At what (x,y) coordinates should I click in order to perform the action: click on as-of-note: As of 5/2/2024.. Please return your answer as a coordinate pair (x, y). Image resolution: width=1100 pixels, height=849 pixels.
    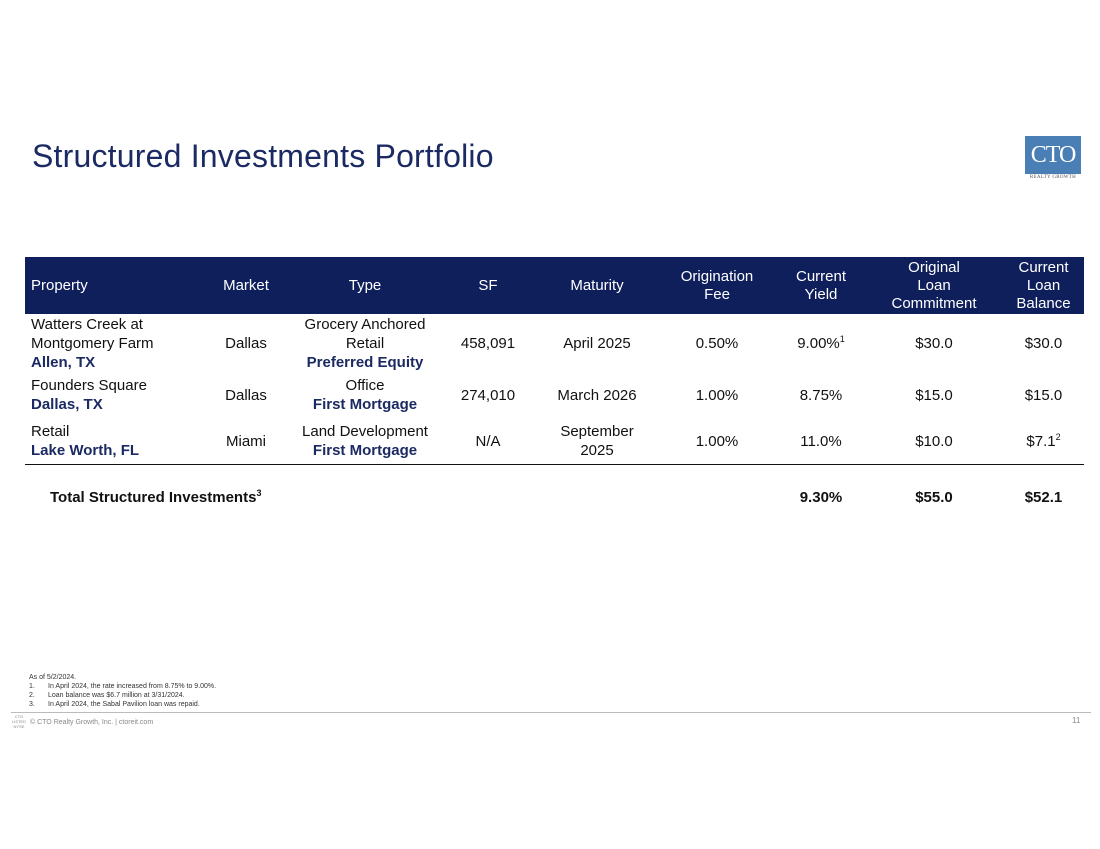
    Looking at the image, I should click on (53, 677).